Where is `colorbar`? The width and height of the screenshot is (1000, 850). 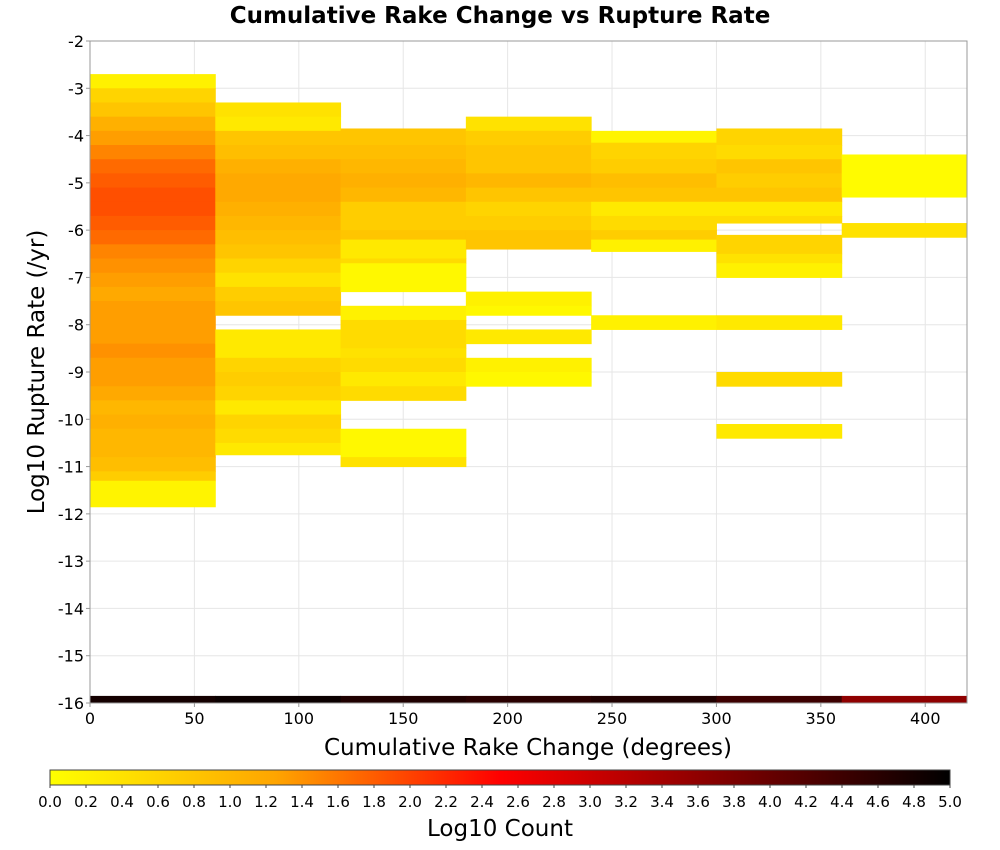 colorbar is located at coordinates (500, 777).